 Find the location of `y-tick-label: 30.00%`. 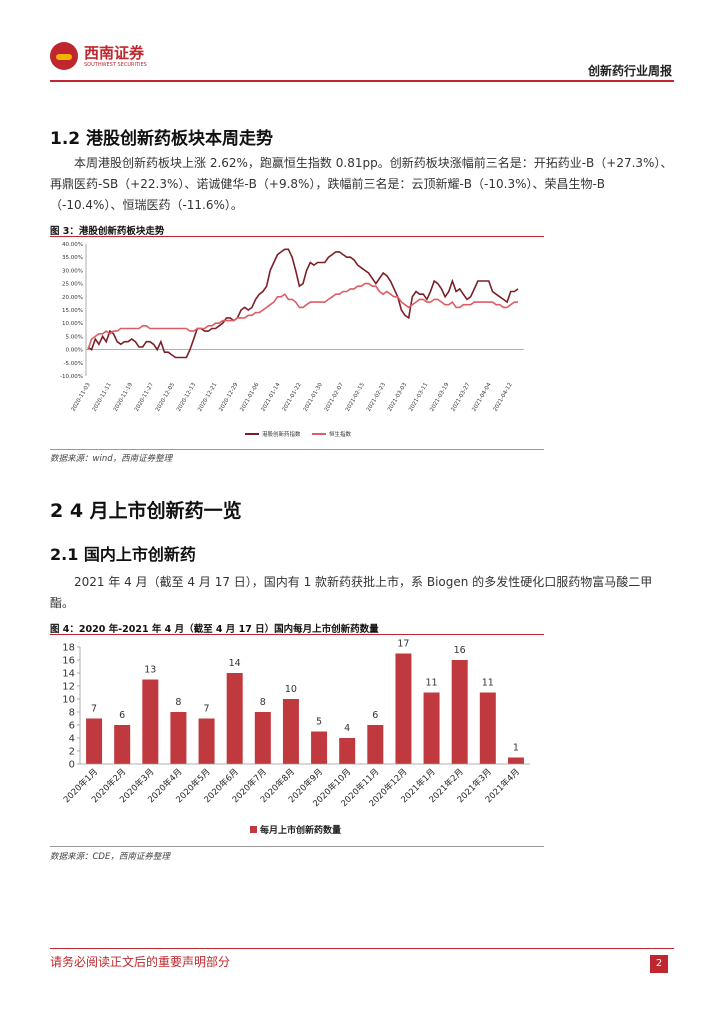

y-tick-label: 30.00% is located at coordinates (72, 271).